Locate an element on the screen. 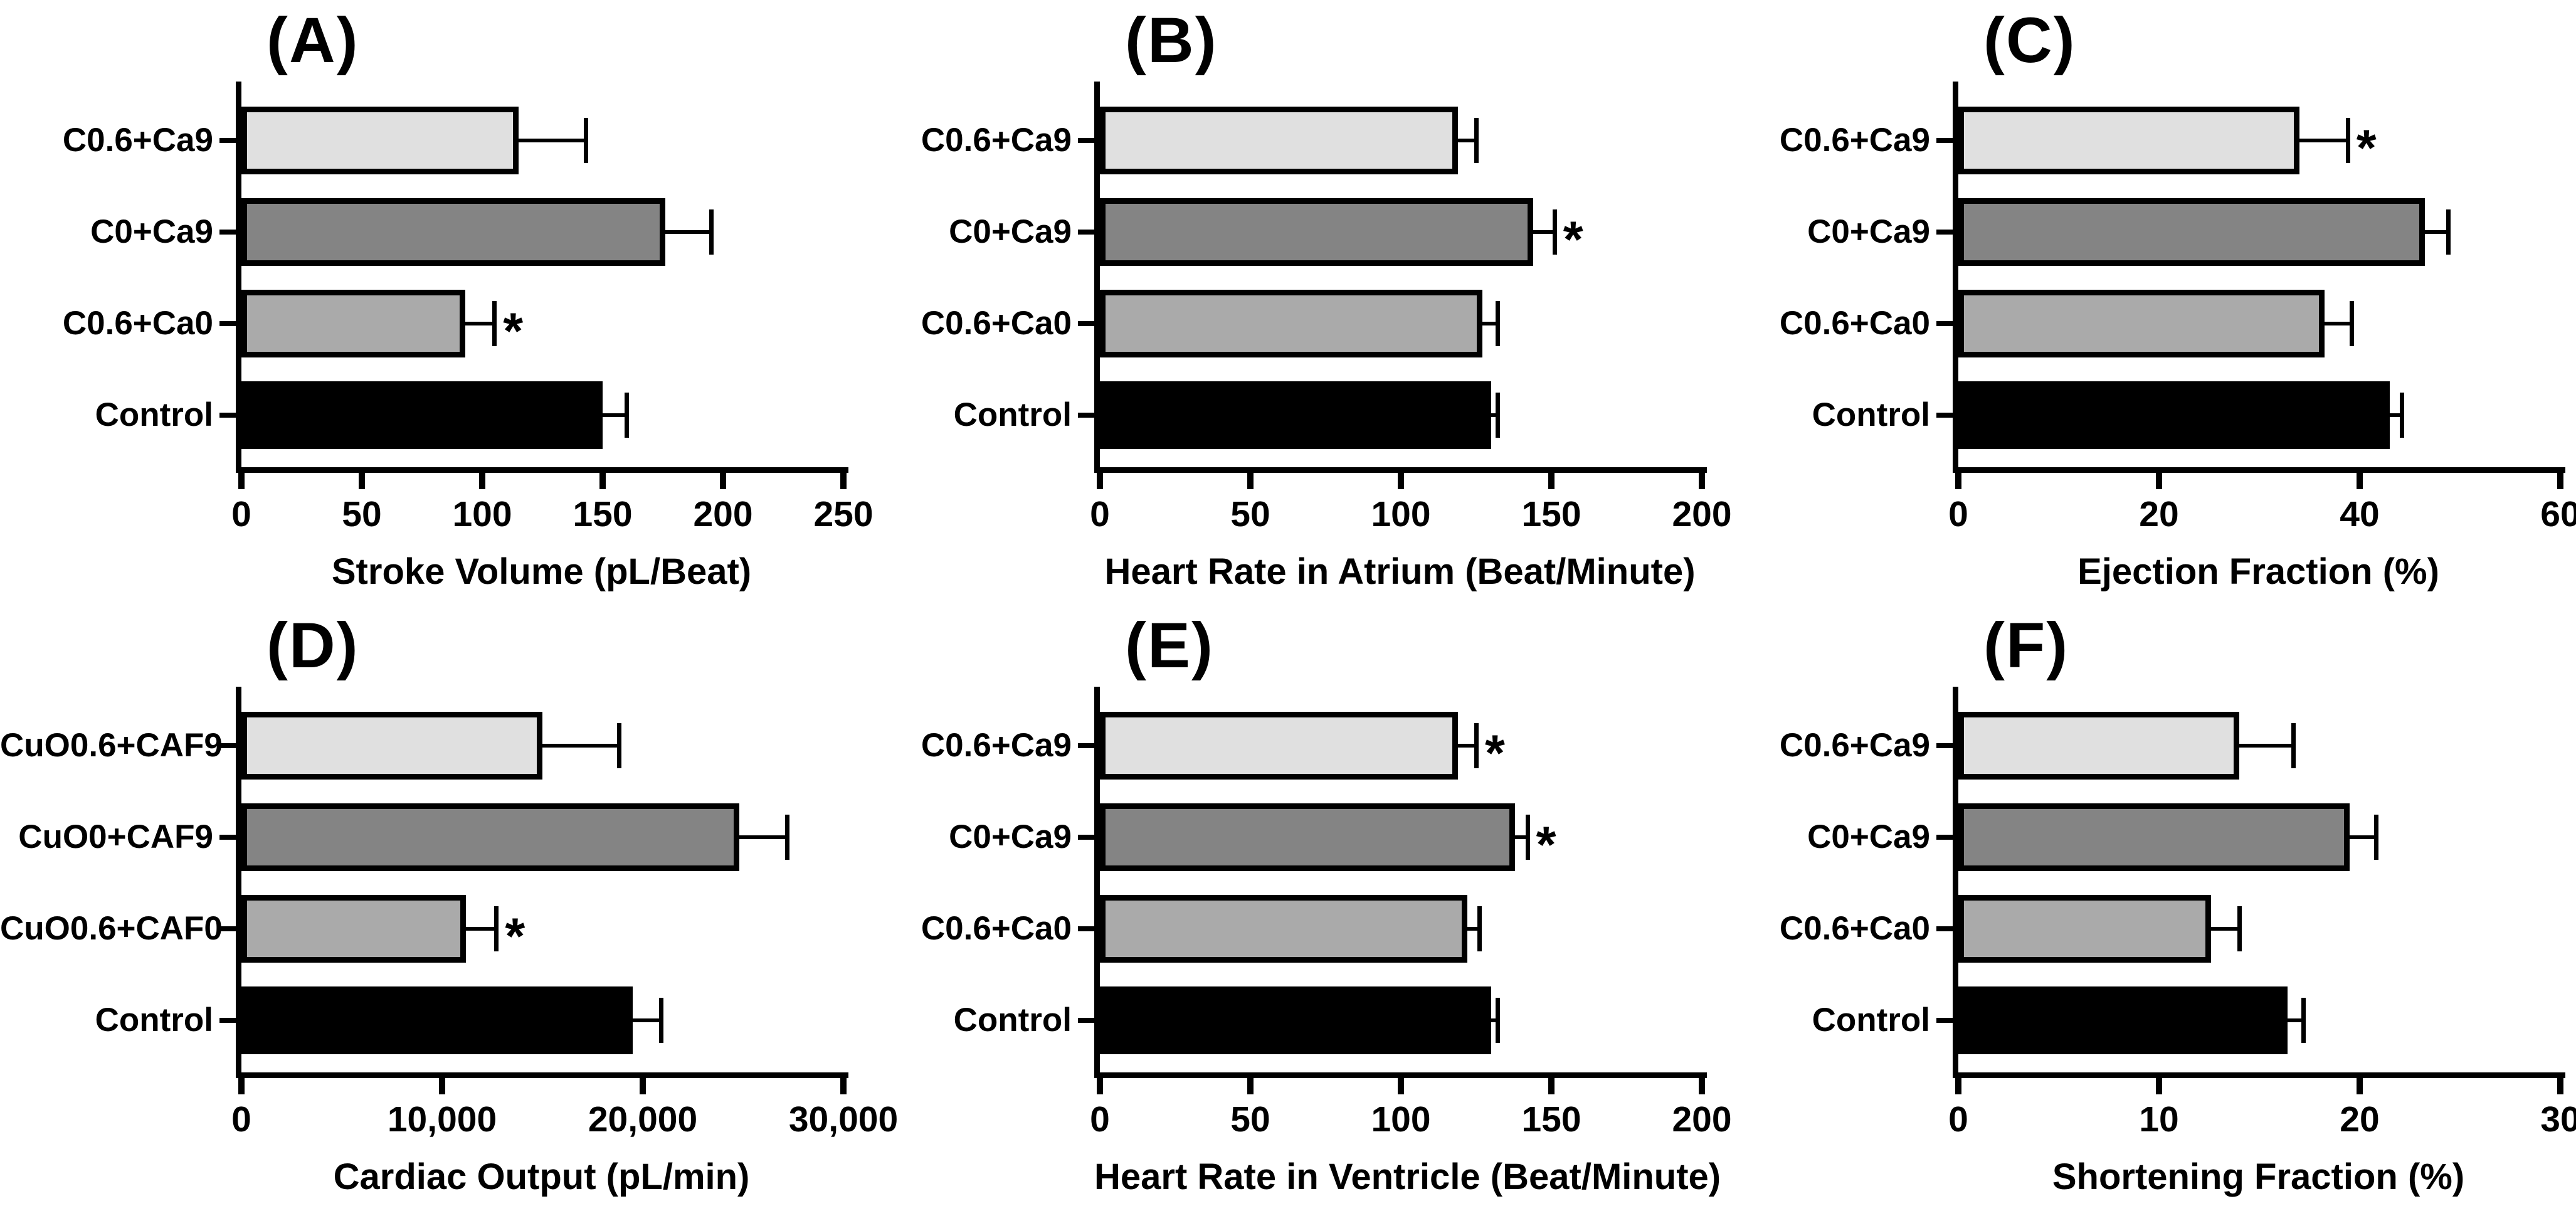 This screenshot has height=1211, width=2576. category-label: CuO0.6+CAF0 is located at coordinates (111, 928).